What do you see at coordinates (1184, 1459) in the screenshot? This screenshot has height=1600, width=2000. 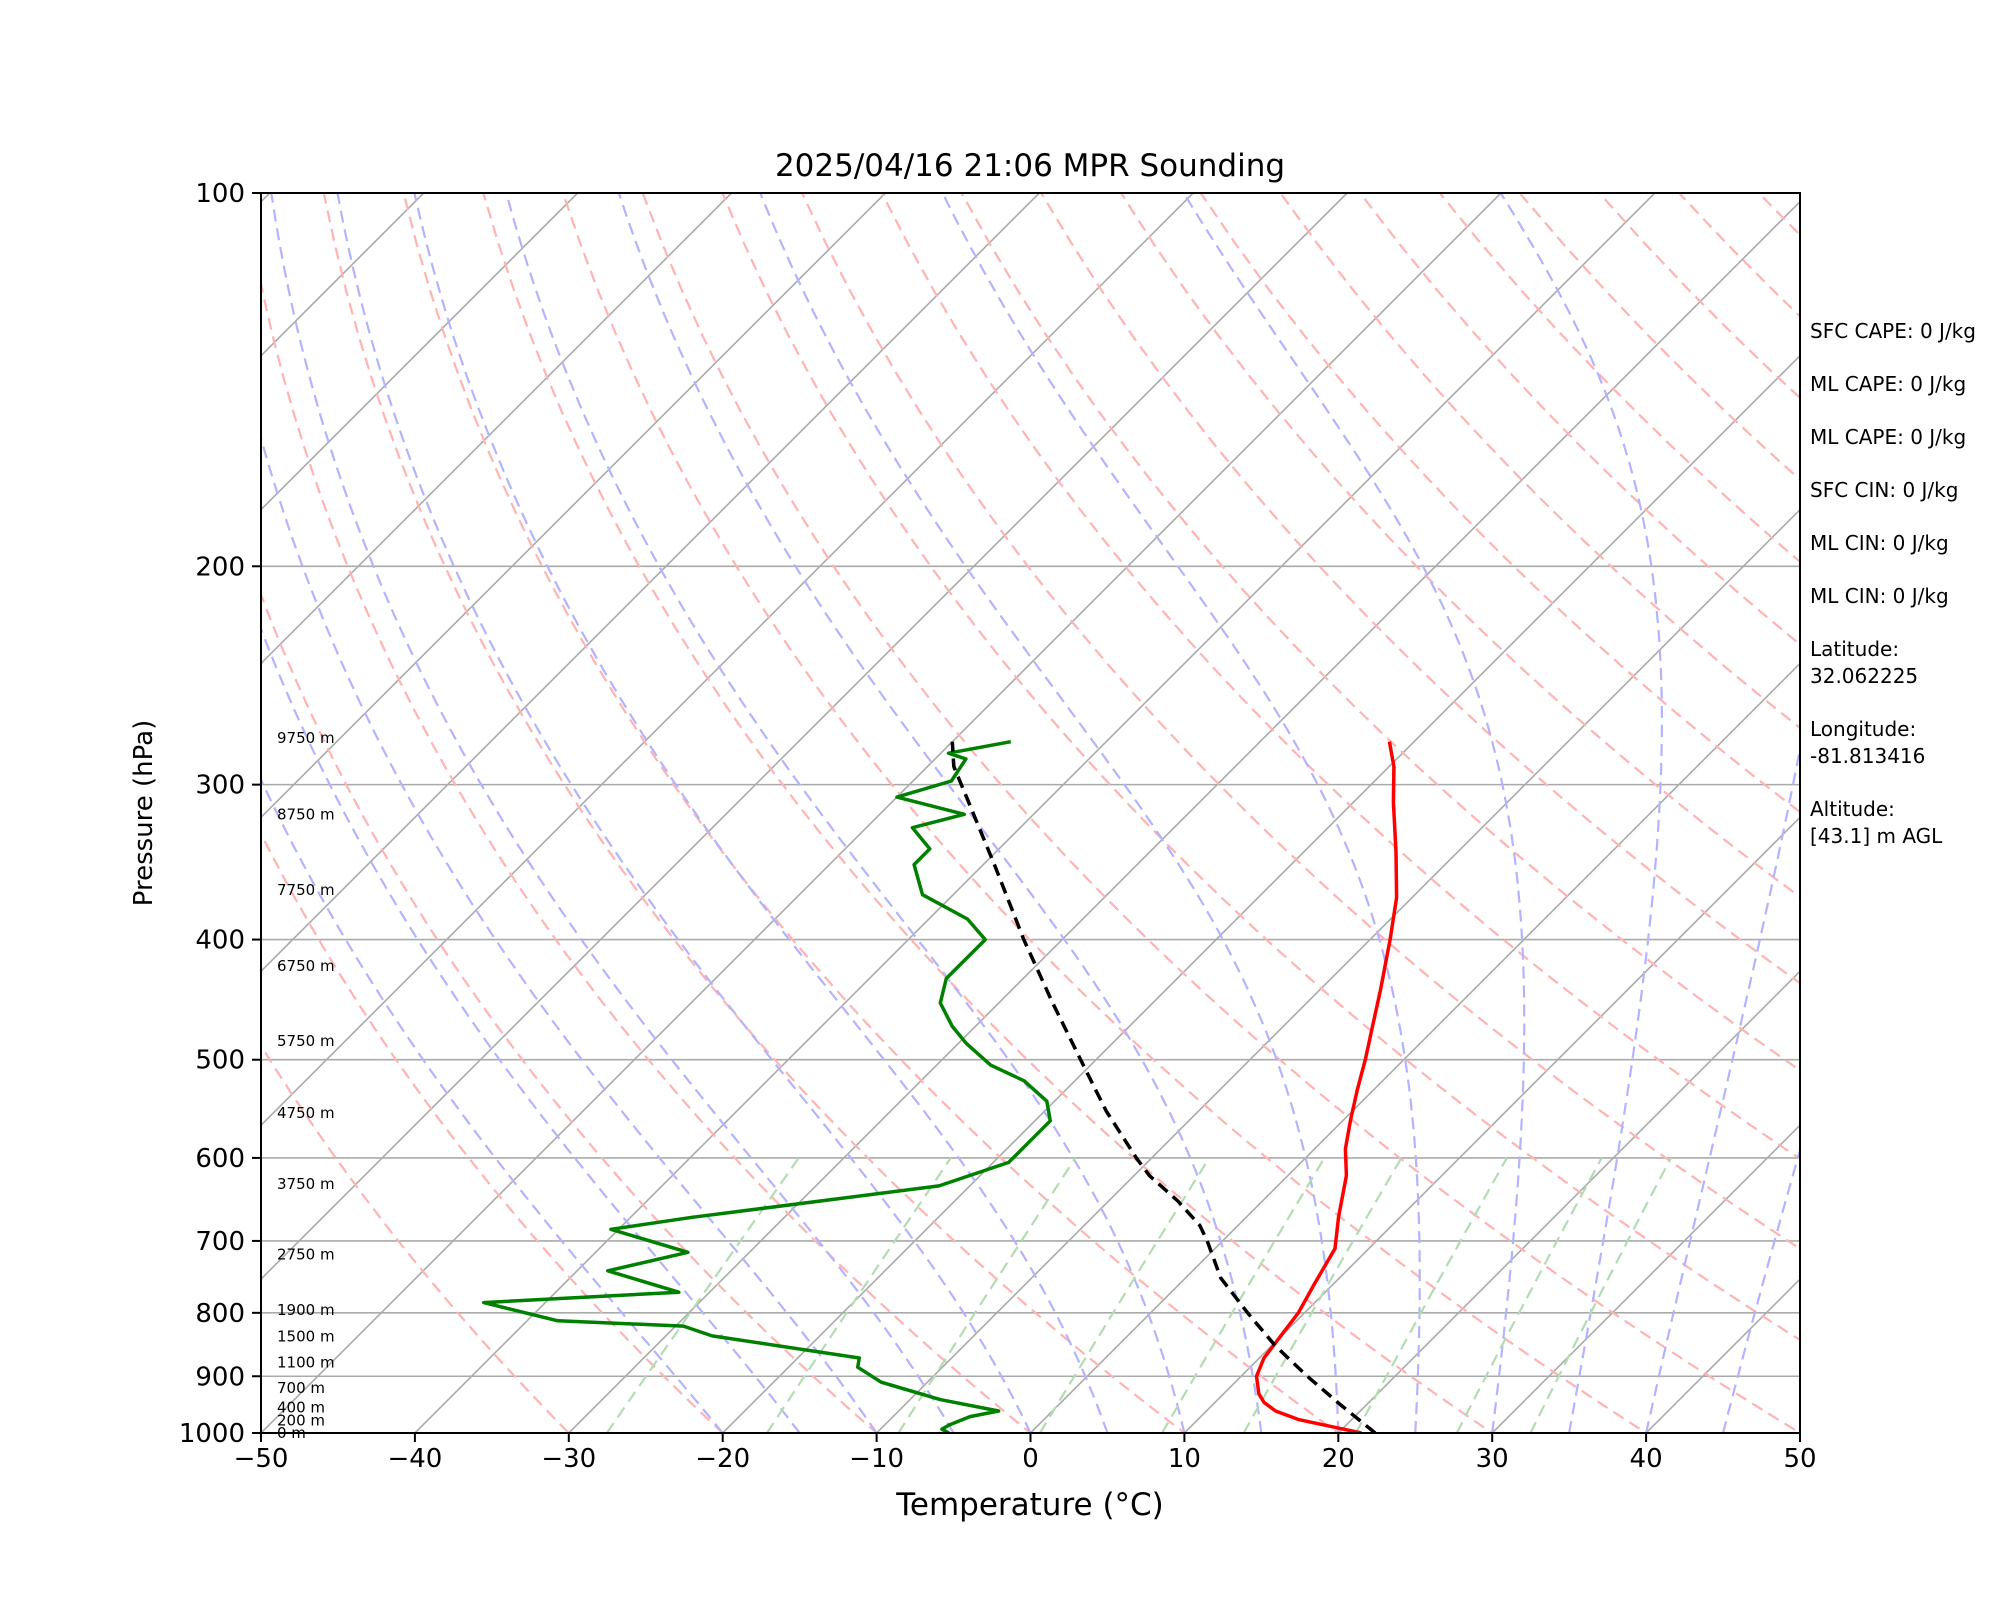 I see `x-tick-label: 10` at bounding box center [1184, 1459].